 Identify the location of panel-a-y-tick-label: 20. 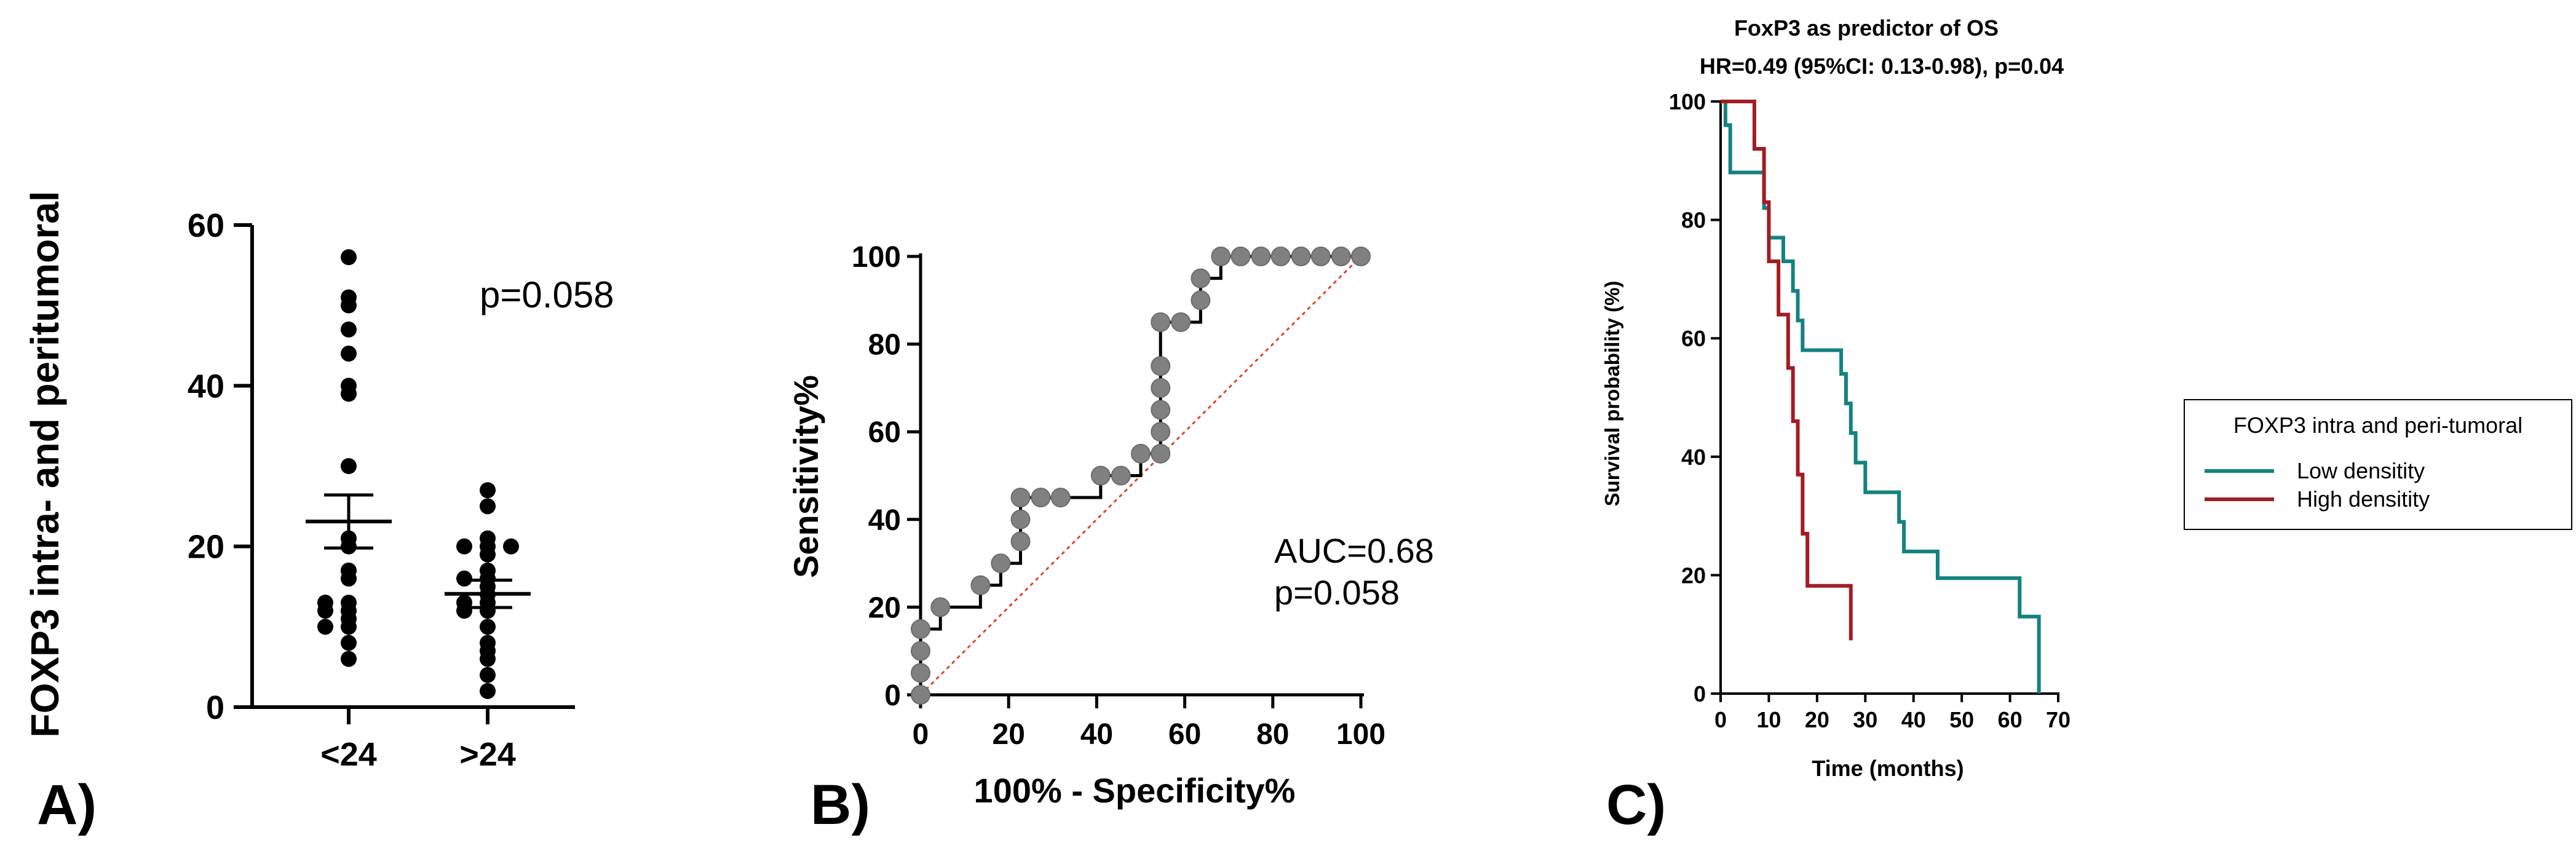
(206, 547).